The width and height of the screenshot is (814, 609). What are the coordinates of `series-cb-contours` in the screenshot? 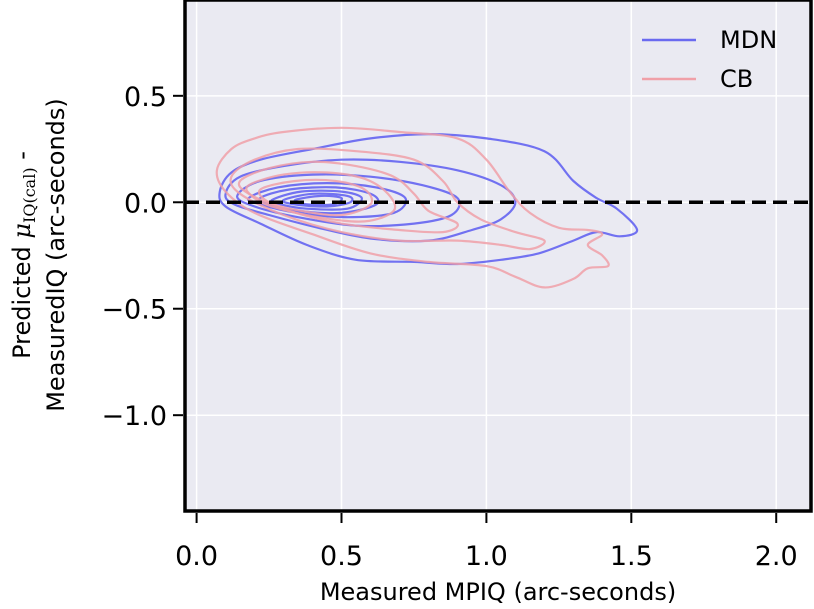 It's located at (412, 207).